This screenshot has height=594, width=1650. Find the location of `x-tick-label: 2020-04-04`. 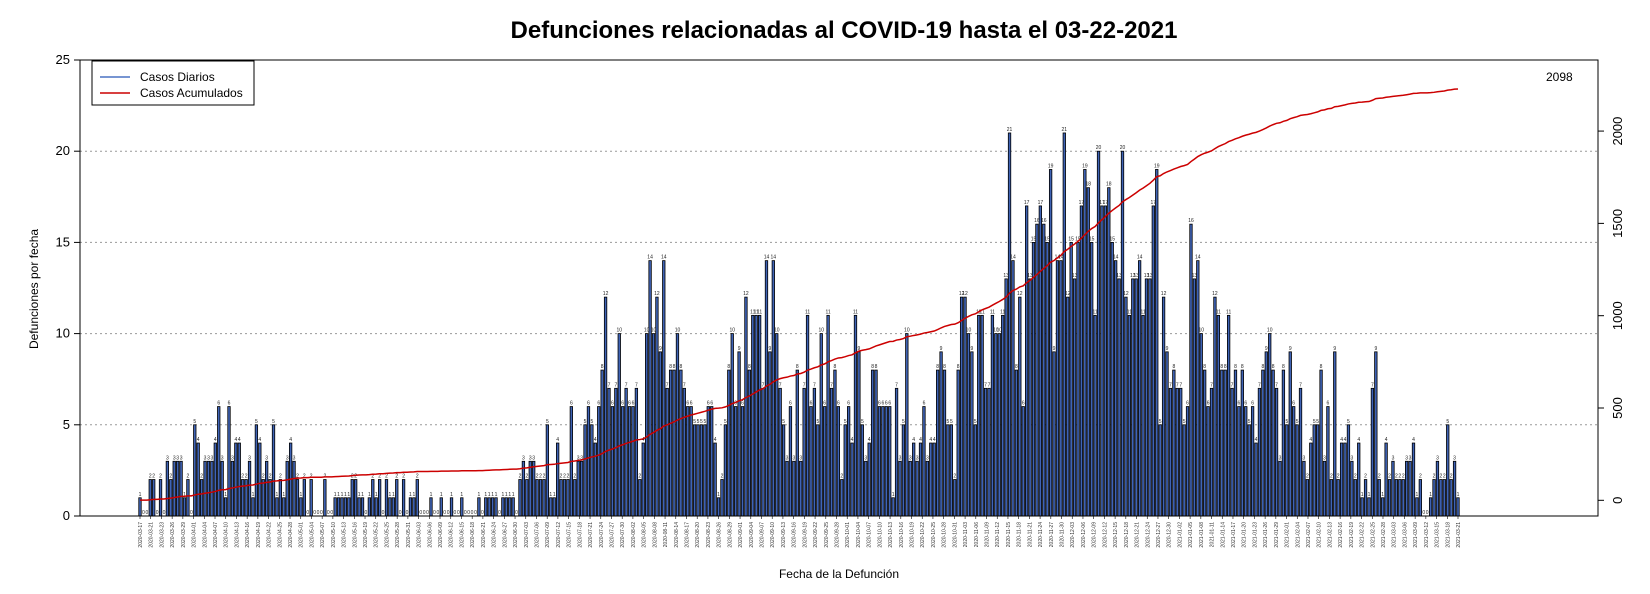

x-tick-label: 2020-04-04 is located at coordinates (205, 535).